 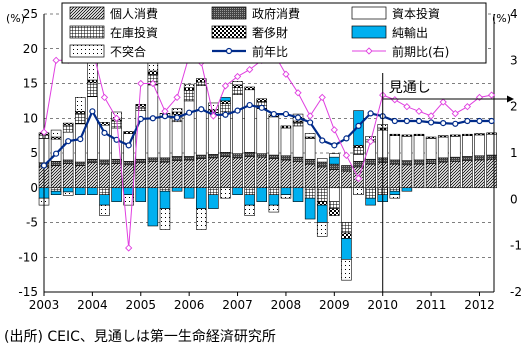 I want to click on legend-label: 在庫投資, so click(x=134, y=32).